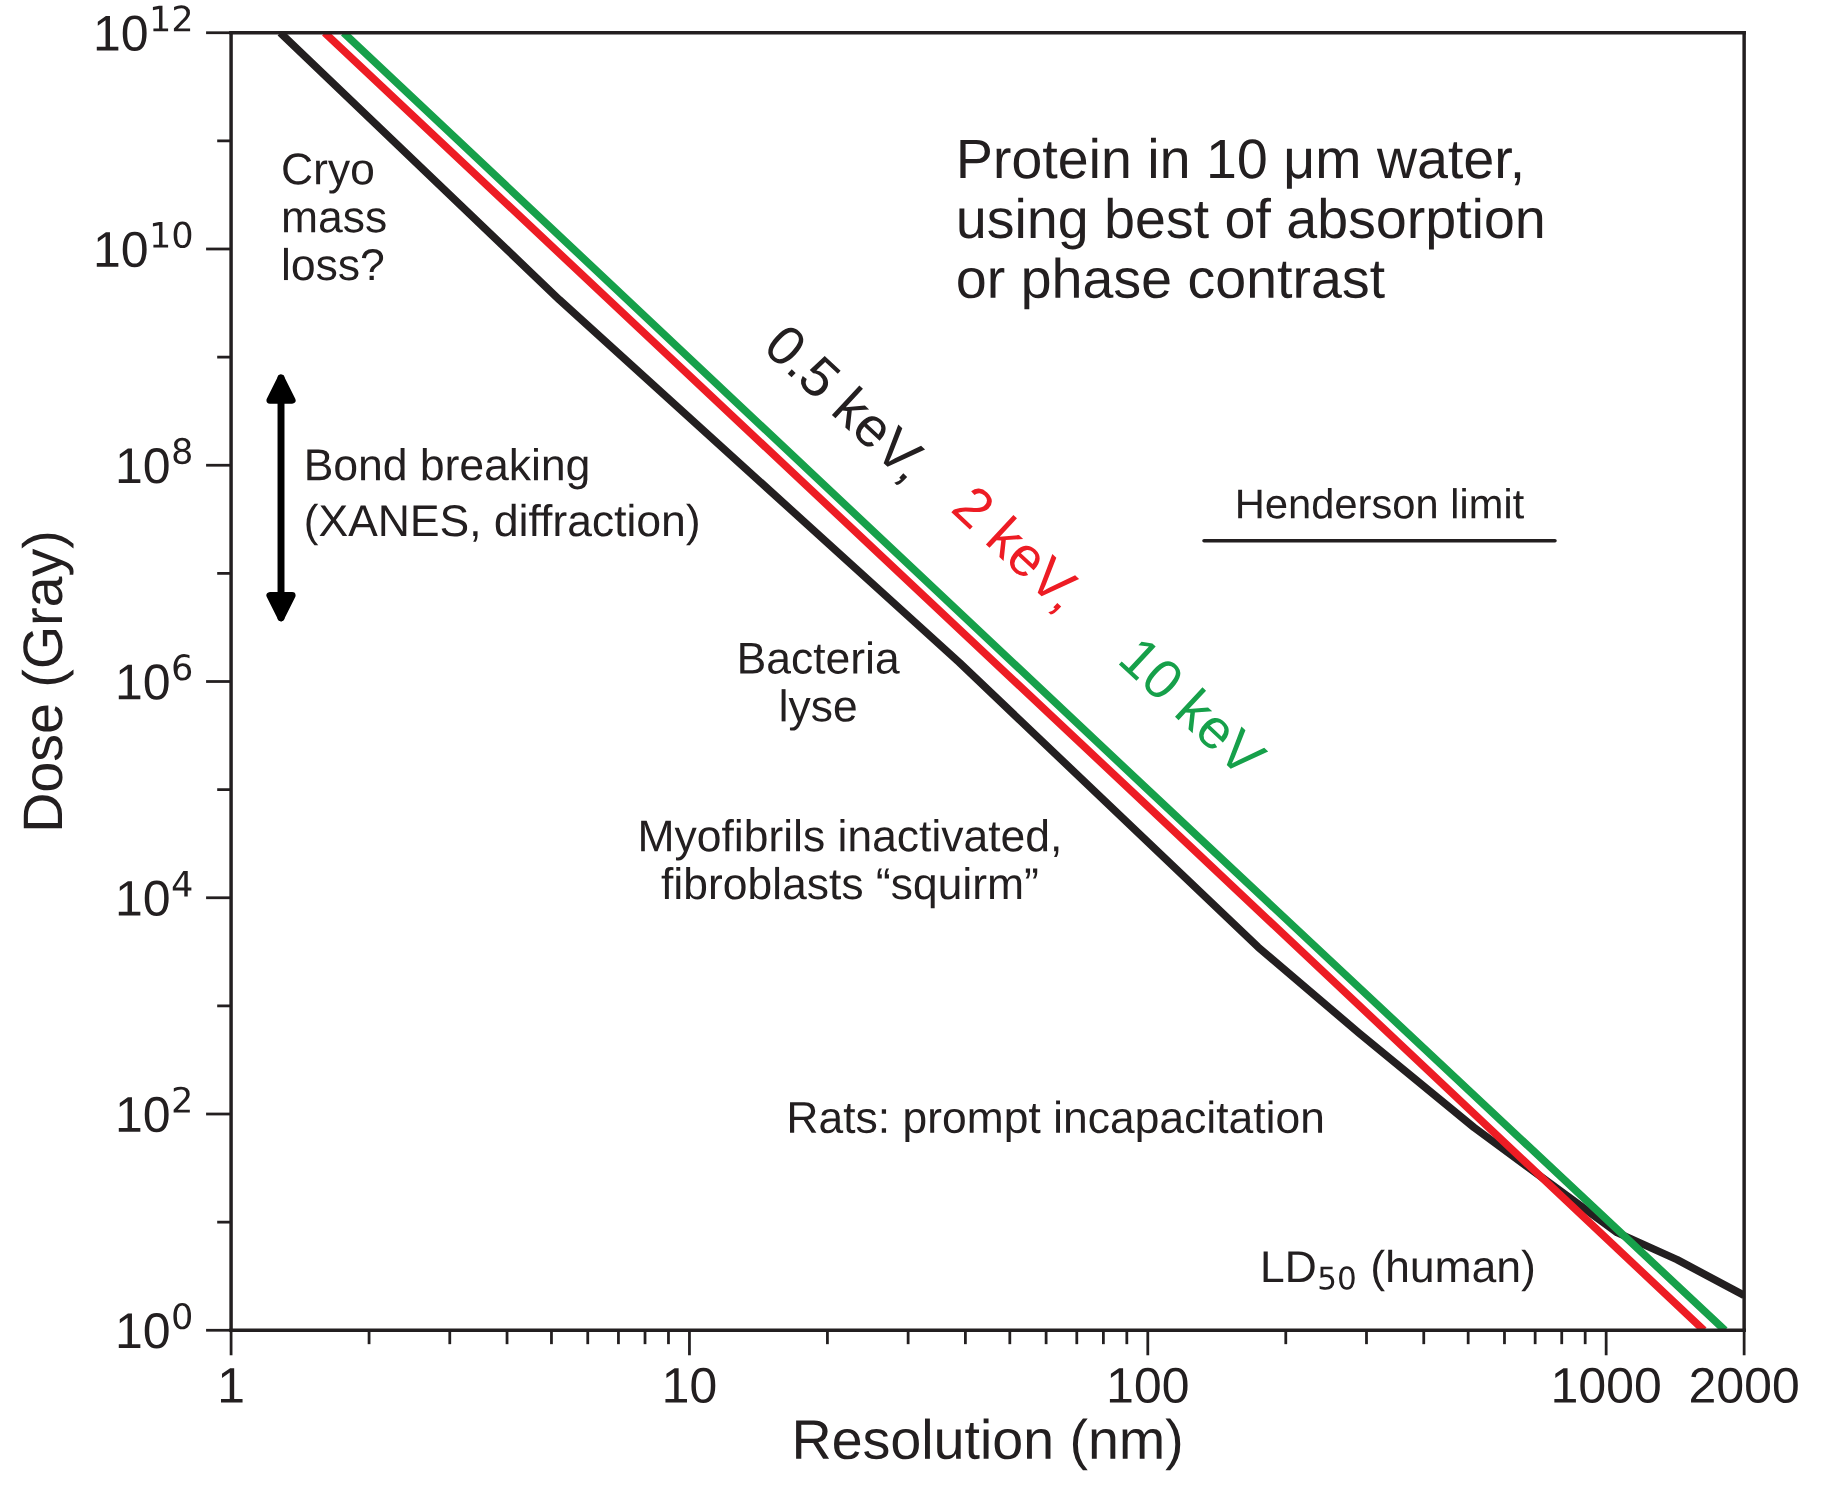 The height and width of the screenshot is (1488, 1834). What do you see at coordinates (690, 1385) in the screenshot?
I see `x-tick-label: 10` at bounding box center [690, 1385].